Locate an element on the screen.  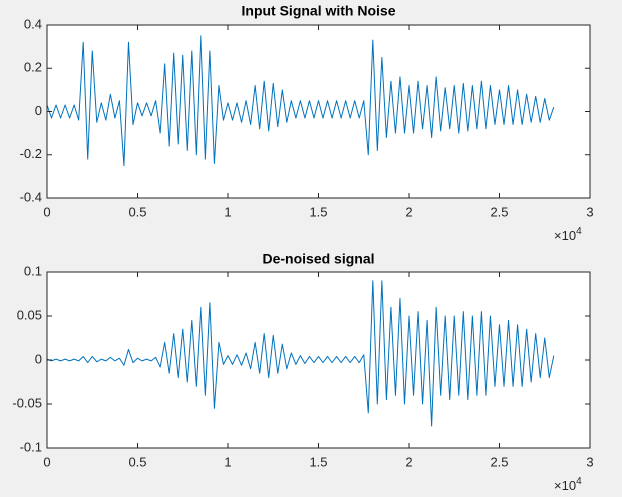
y-tick-label: -0.05 is located at coordinates (27, 402).